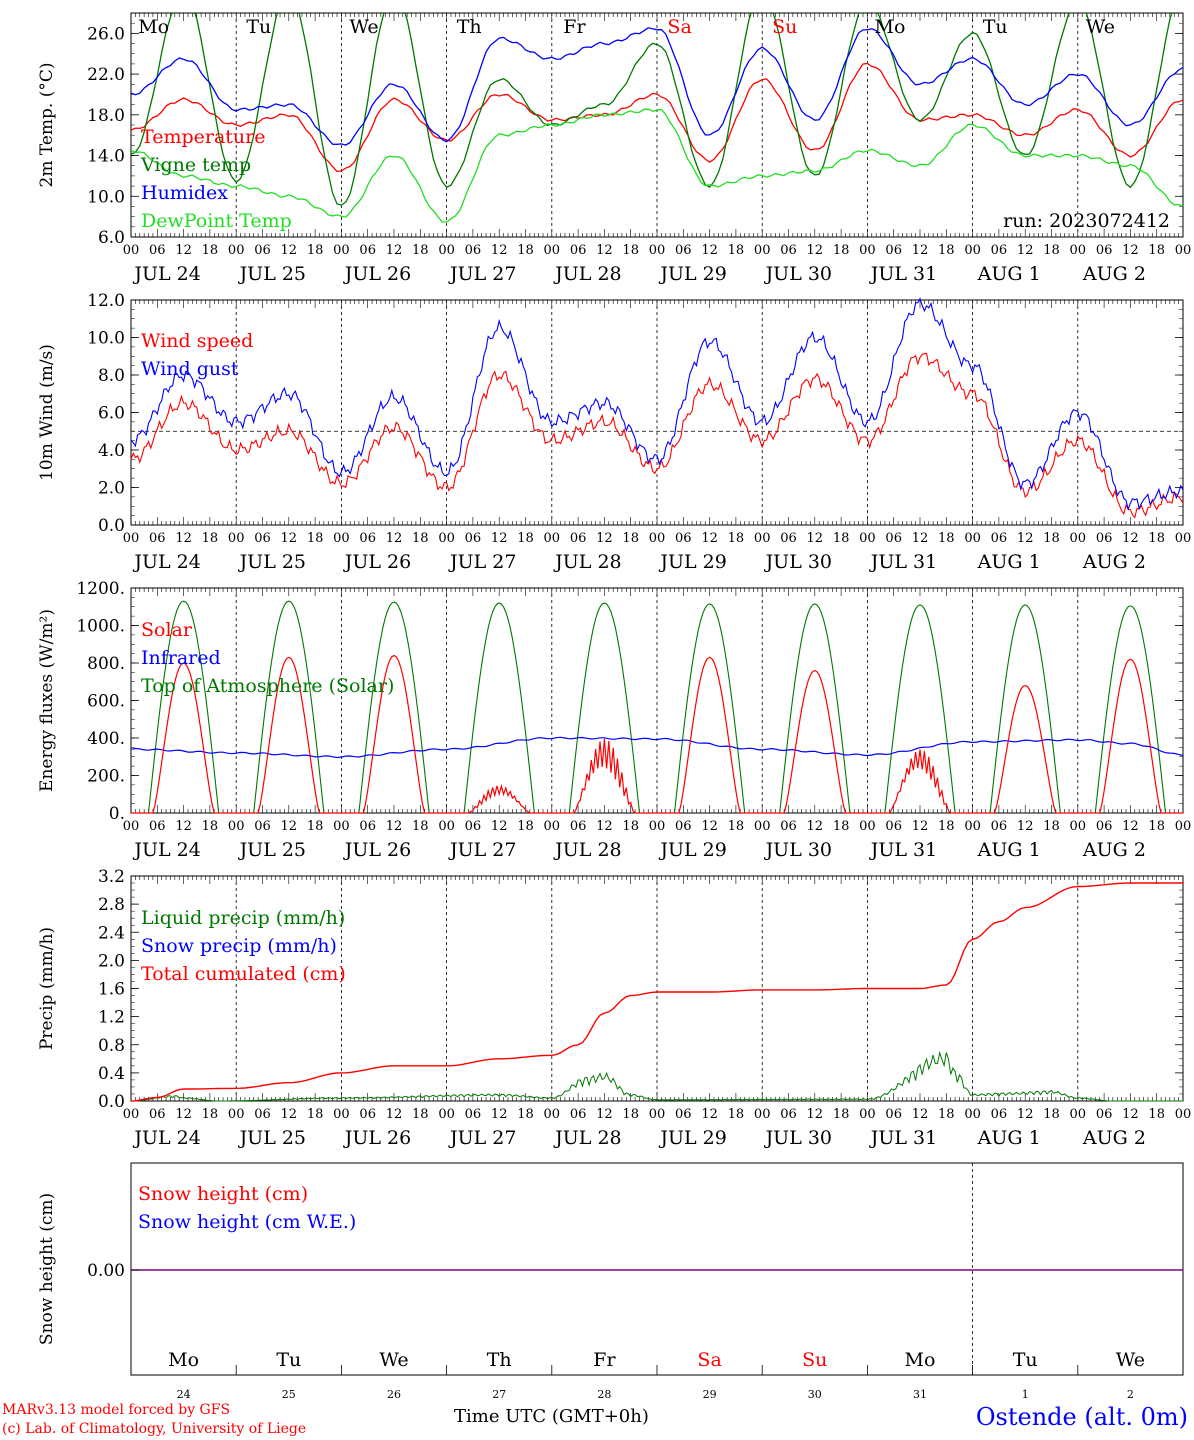 This screenshot has height=1440, width=1194. What do you see at coordinates (679, 27) in the screenshot?
I see `weekday-label: Sa` at bounding box center [679, 27].